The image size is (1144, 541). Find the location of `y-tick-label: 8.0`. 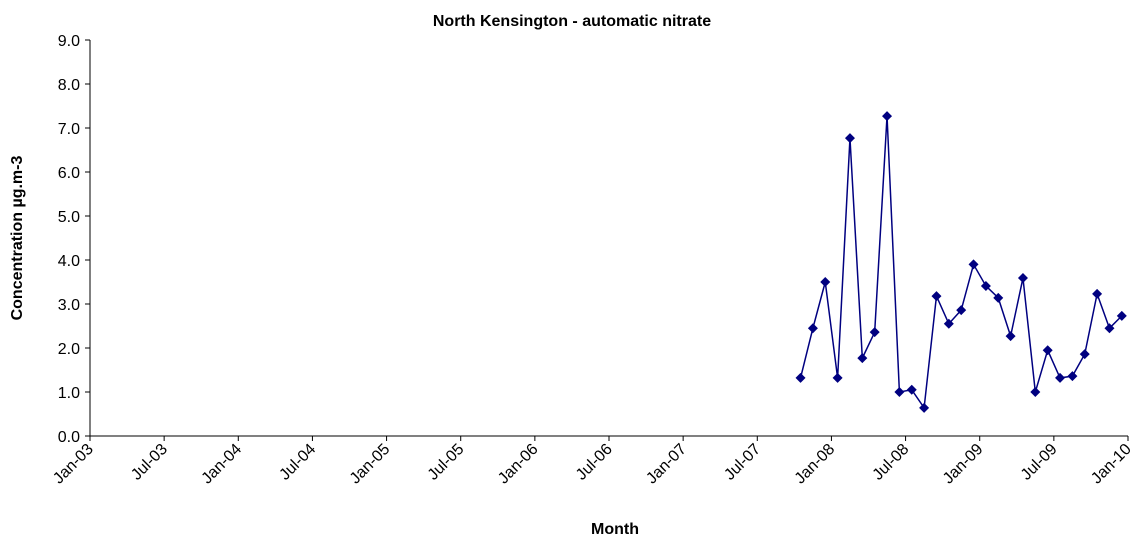

y-tick-label: 8.0 is located at coordinates (69, 85).